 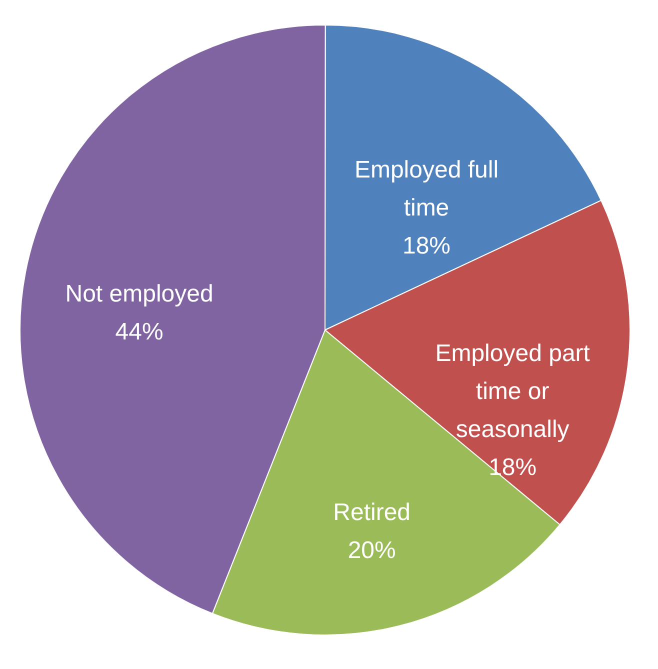 What do you see at coordinates (139, 294) in the screenshot?
I see `slice-label: Not employed` at bounding box center [139, 294].